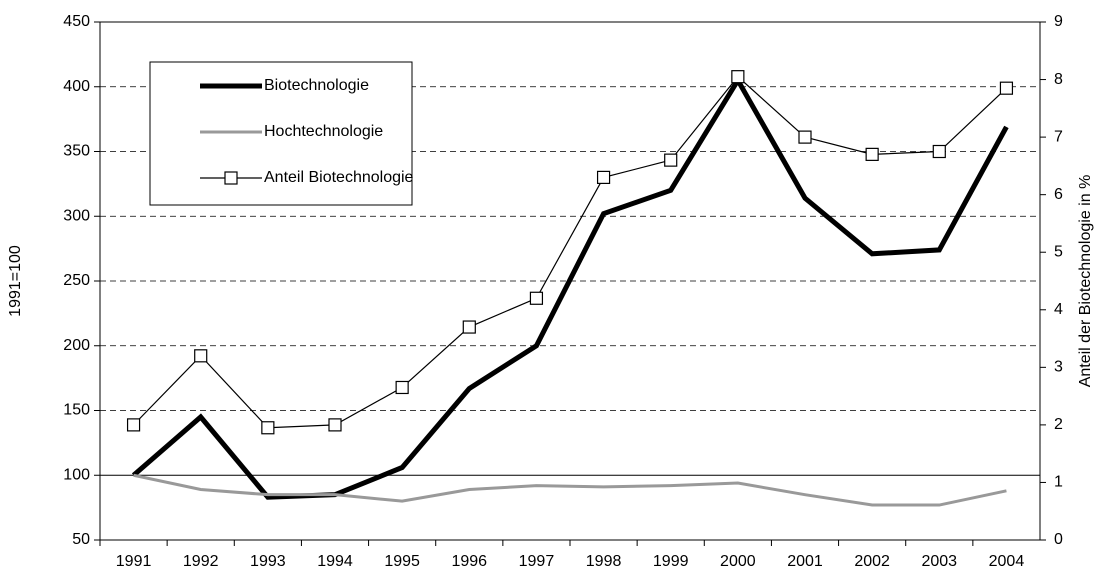  What do you see at coordinates (537, 561) in the screenshot?
I see `x-tick-label: 1997` at bounding box center [537, 561].